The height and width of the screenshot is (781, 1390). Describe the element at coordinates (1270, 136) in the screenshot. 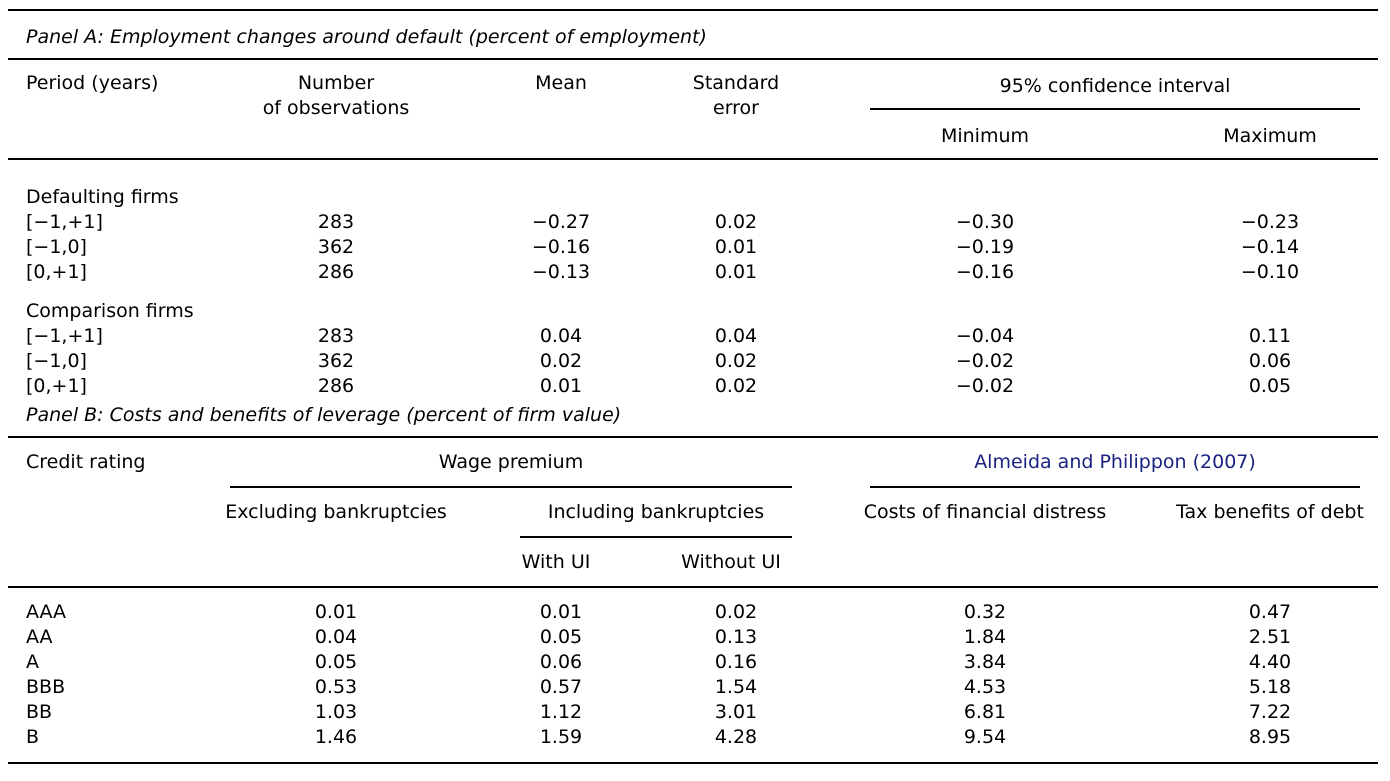

I see `header-ci-max: Maximum` at that location.